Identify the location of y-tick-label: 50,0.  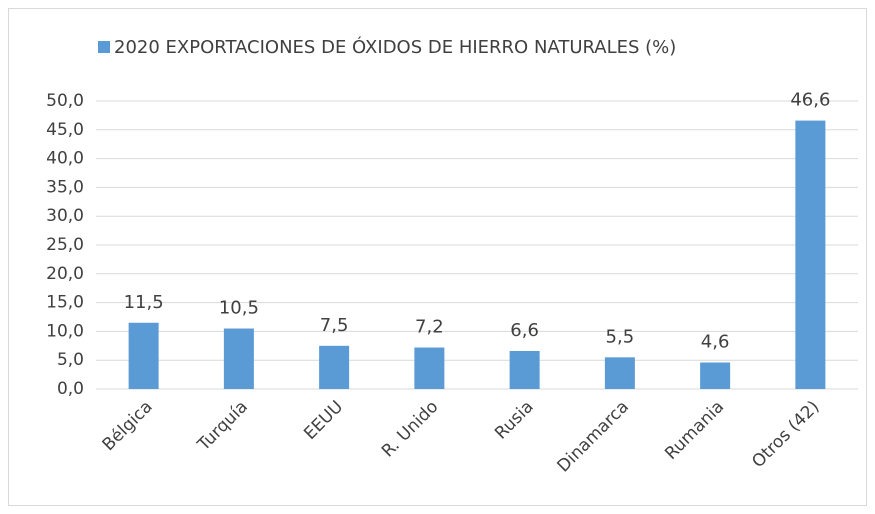
(65, 101).